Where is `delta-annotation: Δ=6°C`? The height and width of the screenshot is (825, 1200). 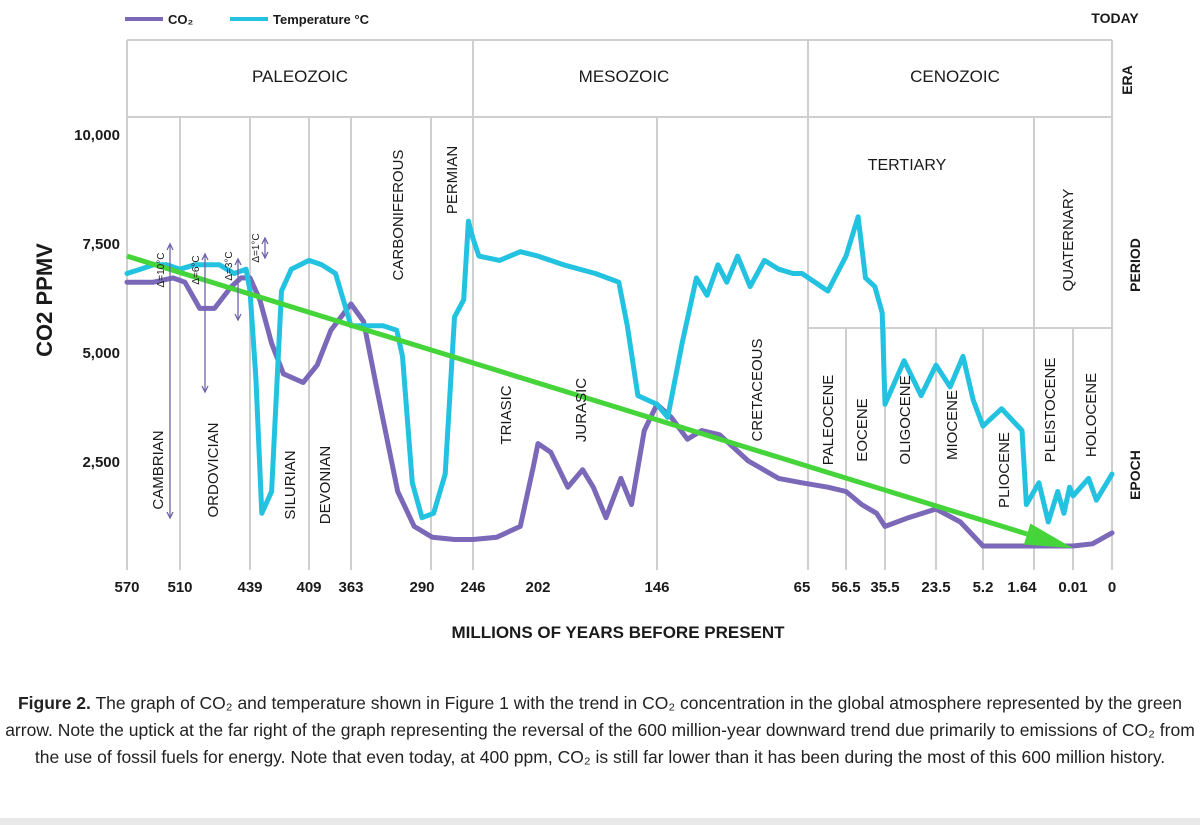
delta-annotation: Δ=6°C is located at coordinates (196, 269).